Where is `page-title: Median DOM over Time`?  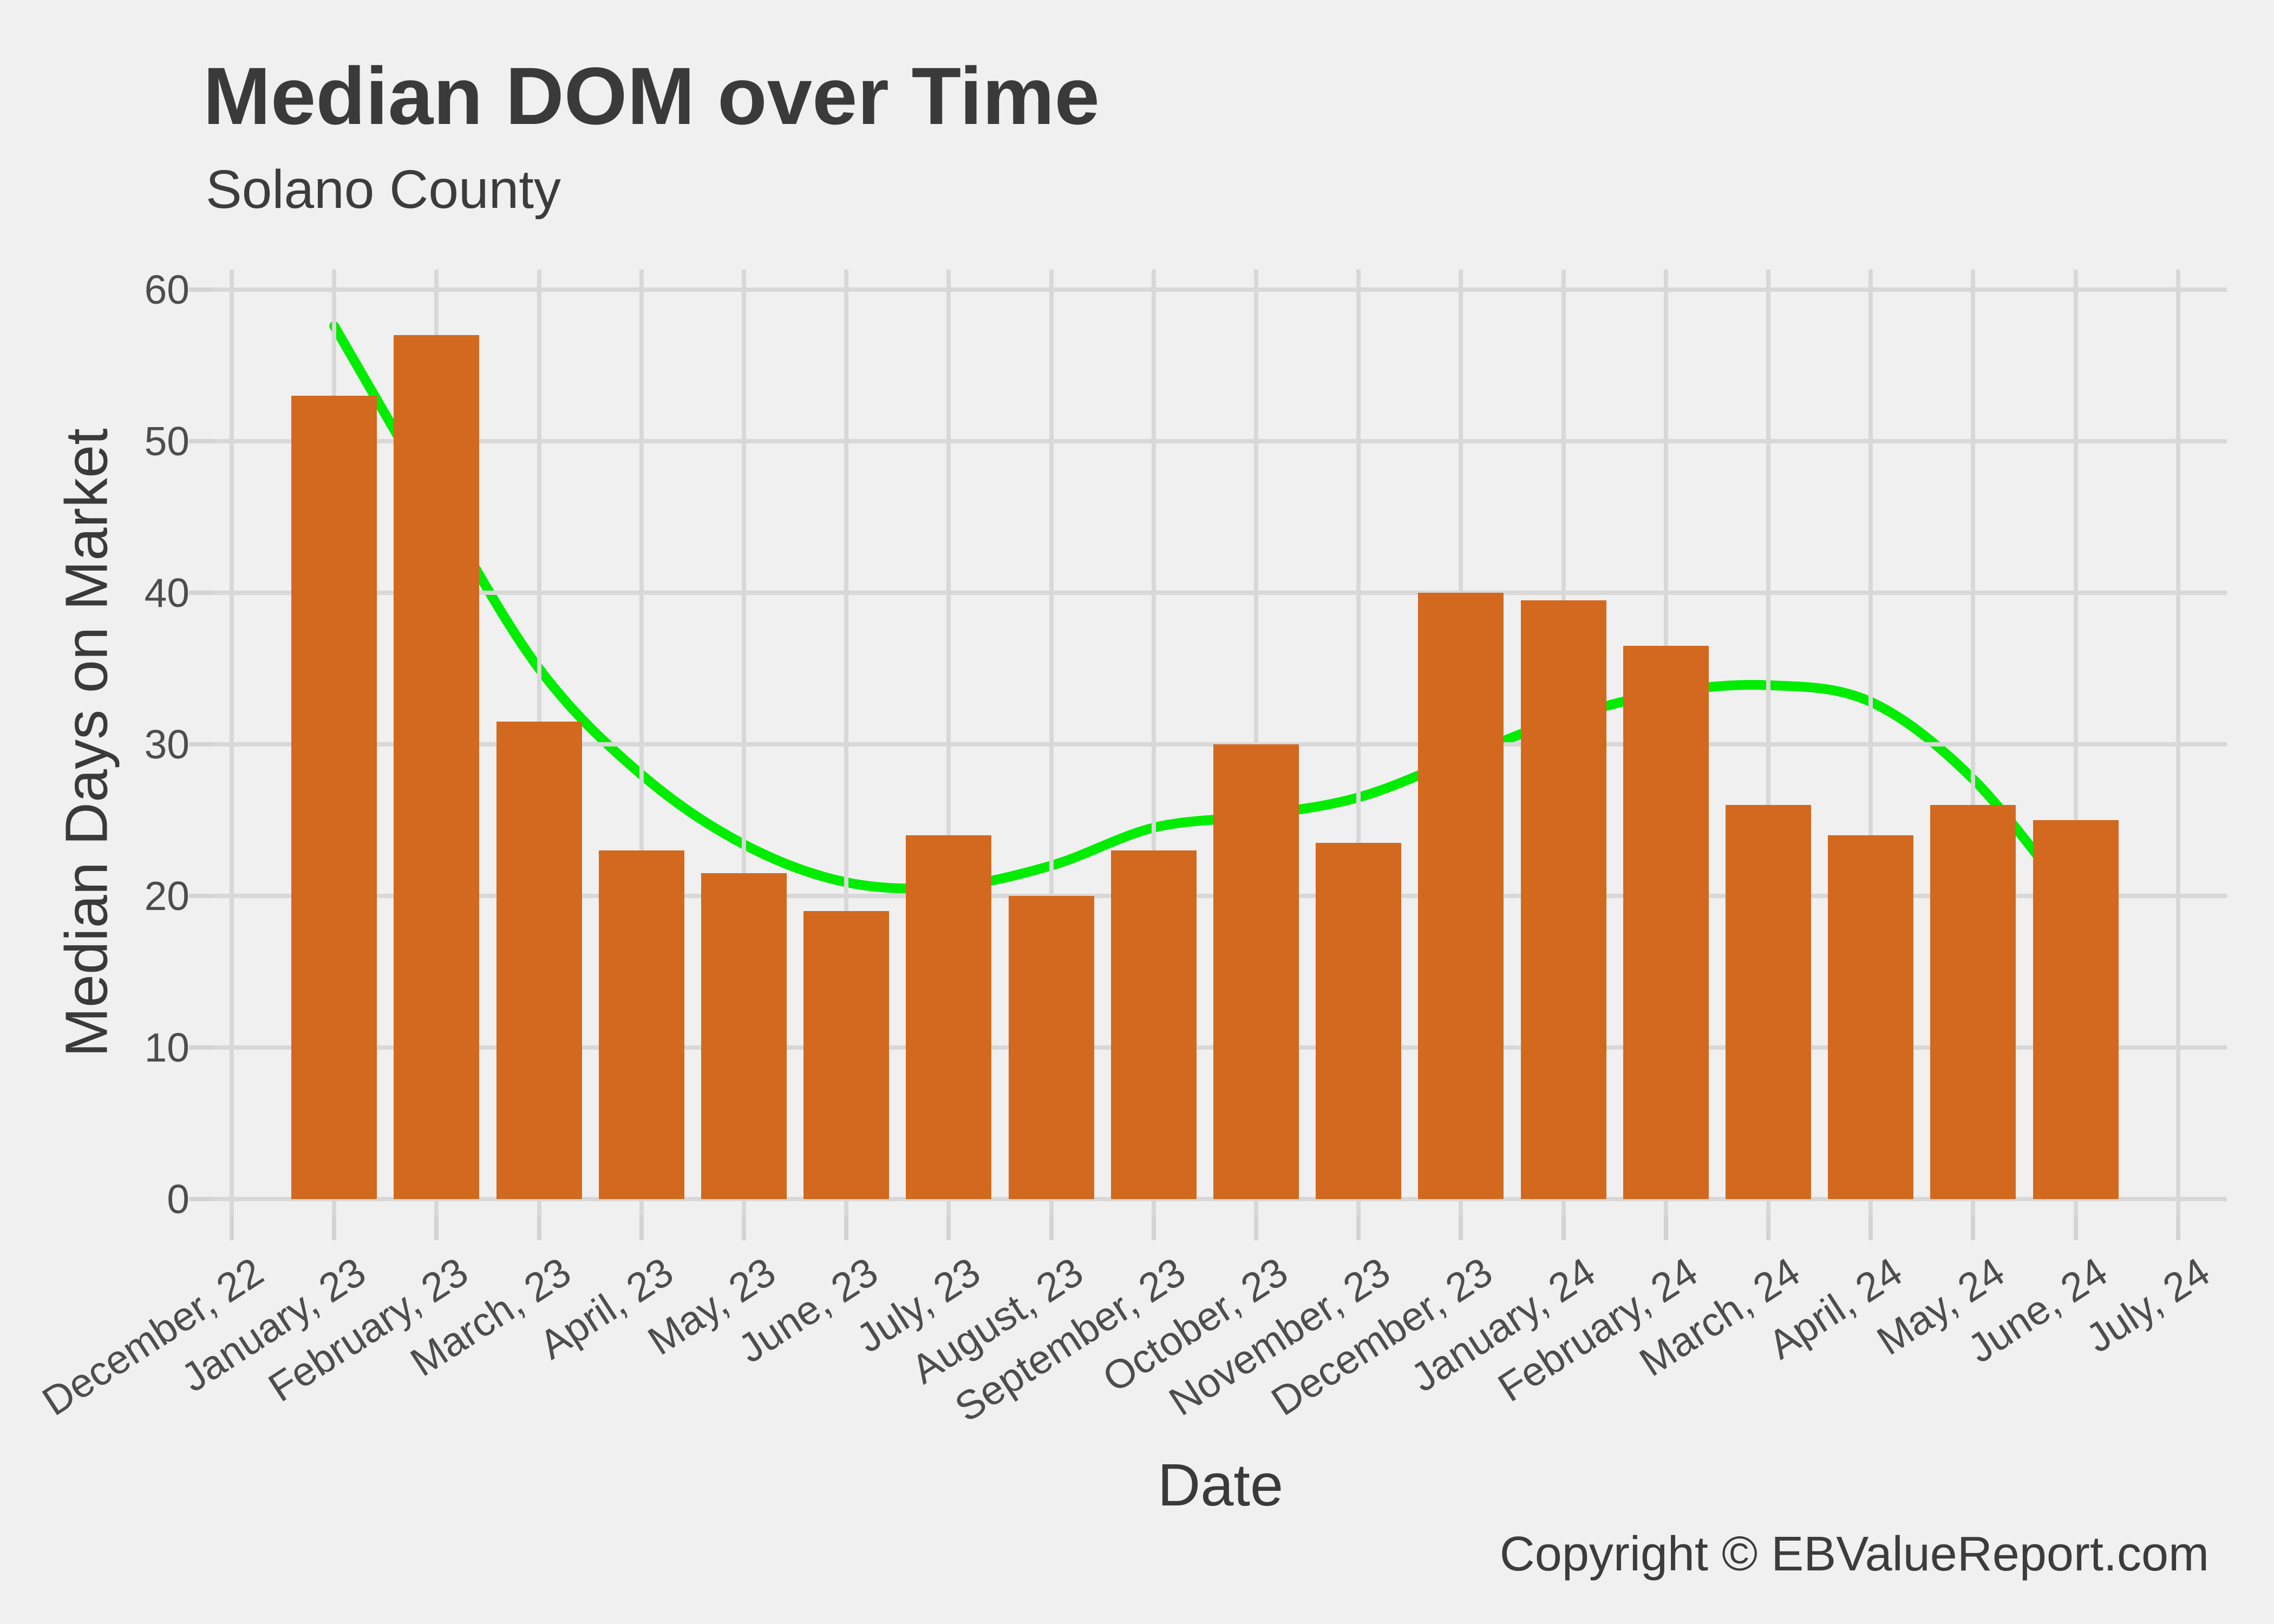 page-title: Median DOM over Time is located at coordinates (652, 95).